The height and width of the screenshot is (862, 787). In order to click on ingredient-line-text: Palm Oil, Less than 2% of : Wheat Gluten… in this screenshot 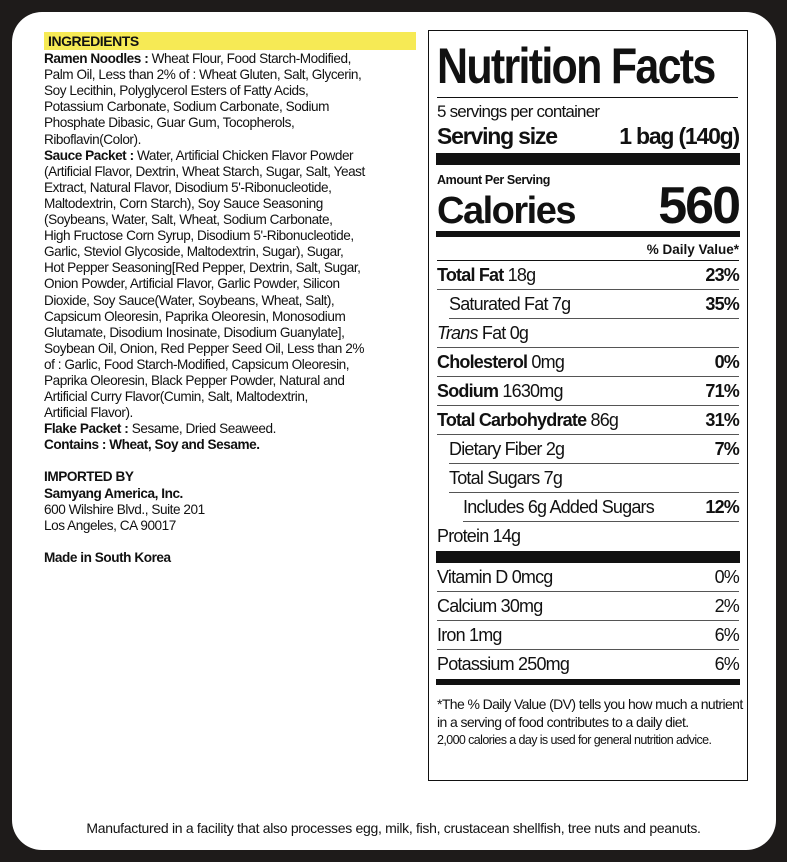, I will do `click(203, 75)`.